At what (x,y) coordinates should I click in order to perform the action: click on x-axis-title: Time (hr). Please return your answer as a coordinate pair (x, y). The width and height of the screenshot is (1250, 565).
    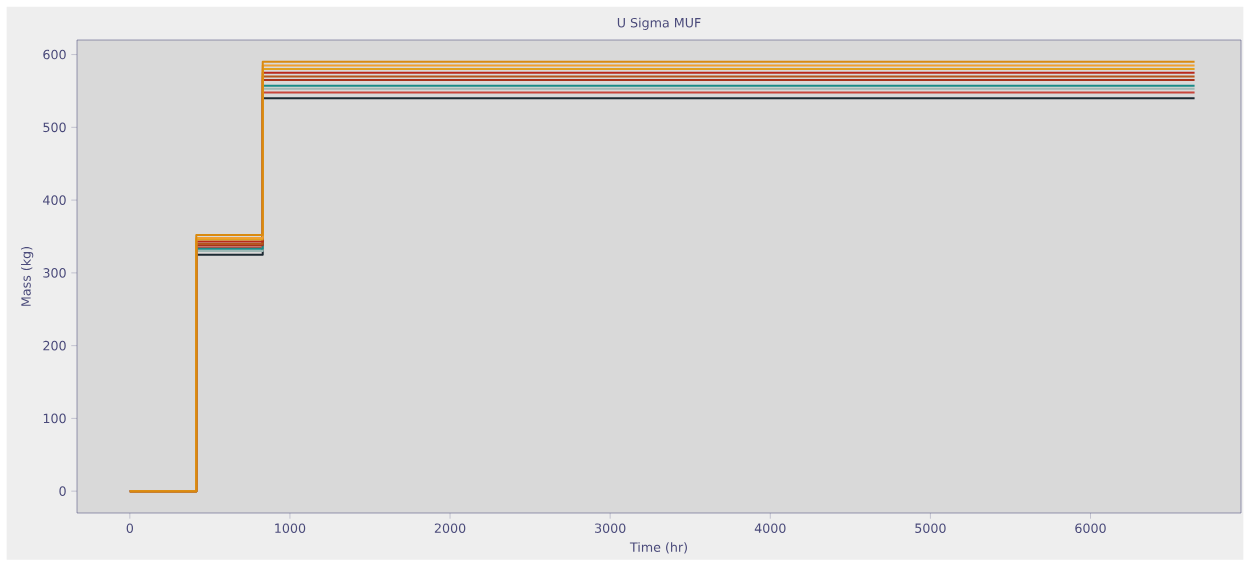
    Looking at the image, I should click on (658, 548).